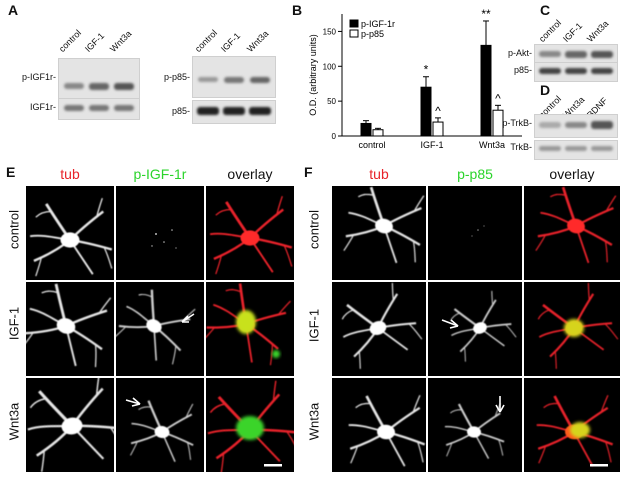  Describe the element at coordinates (308, 172) in the screenshot. I see `panel-f-letter: F` at that location.